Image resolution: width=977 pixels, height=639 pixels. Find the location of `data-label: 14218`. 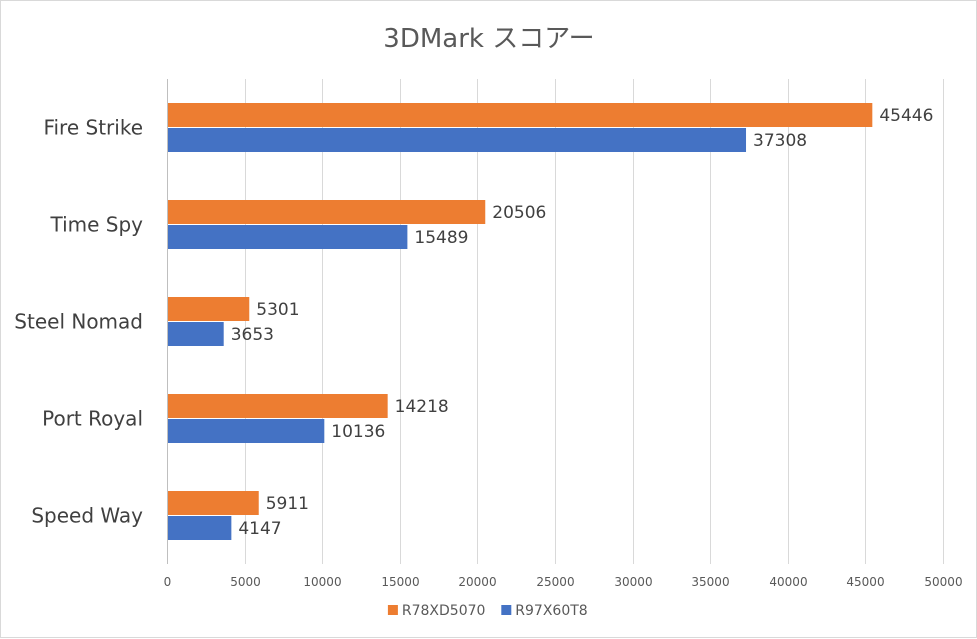

data-label: 14218 is located at coordinates (422, 407).